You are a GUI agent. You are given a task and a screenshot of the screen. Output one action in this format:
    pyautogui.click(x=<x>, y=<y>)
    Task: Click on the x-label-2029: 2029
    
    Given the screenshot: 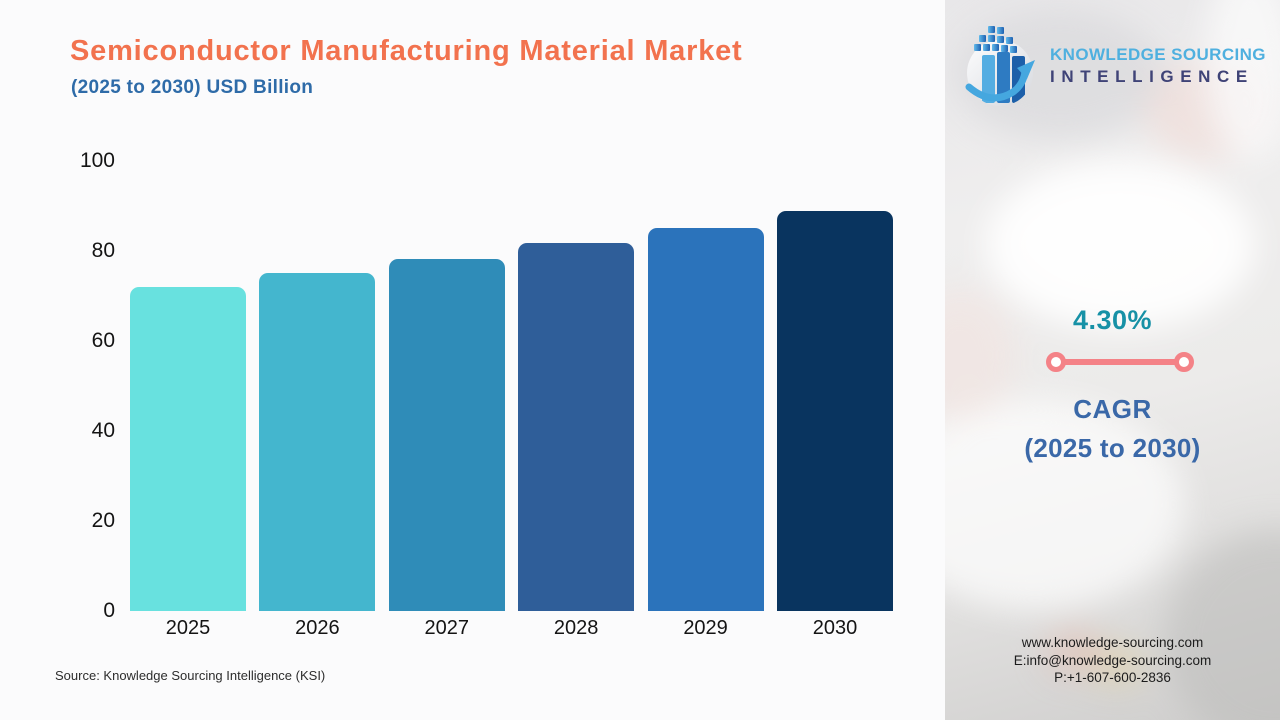 What is the action you would take?
    pyautogui.click(x=705, y=628)
    